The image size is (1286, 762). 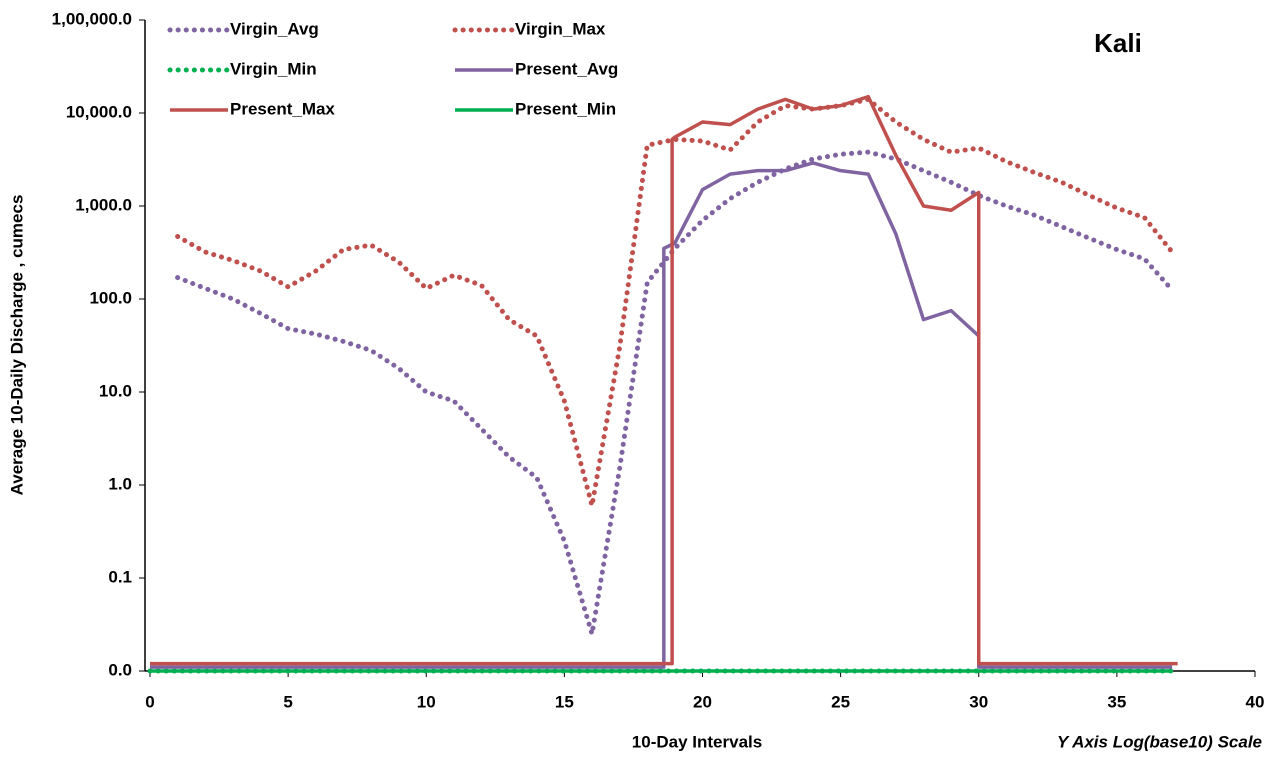 What do you see at coordinates (287, 701) in the screenshot?
I see `x-tick-label: 5` at bounding box center [287, 701].